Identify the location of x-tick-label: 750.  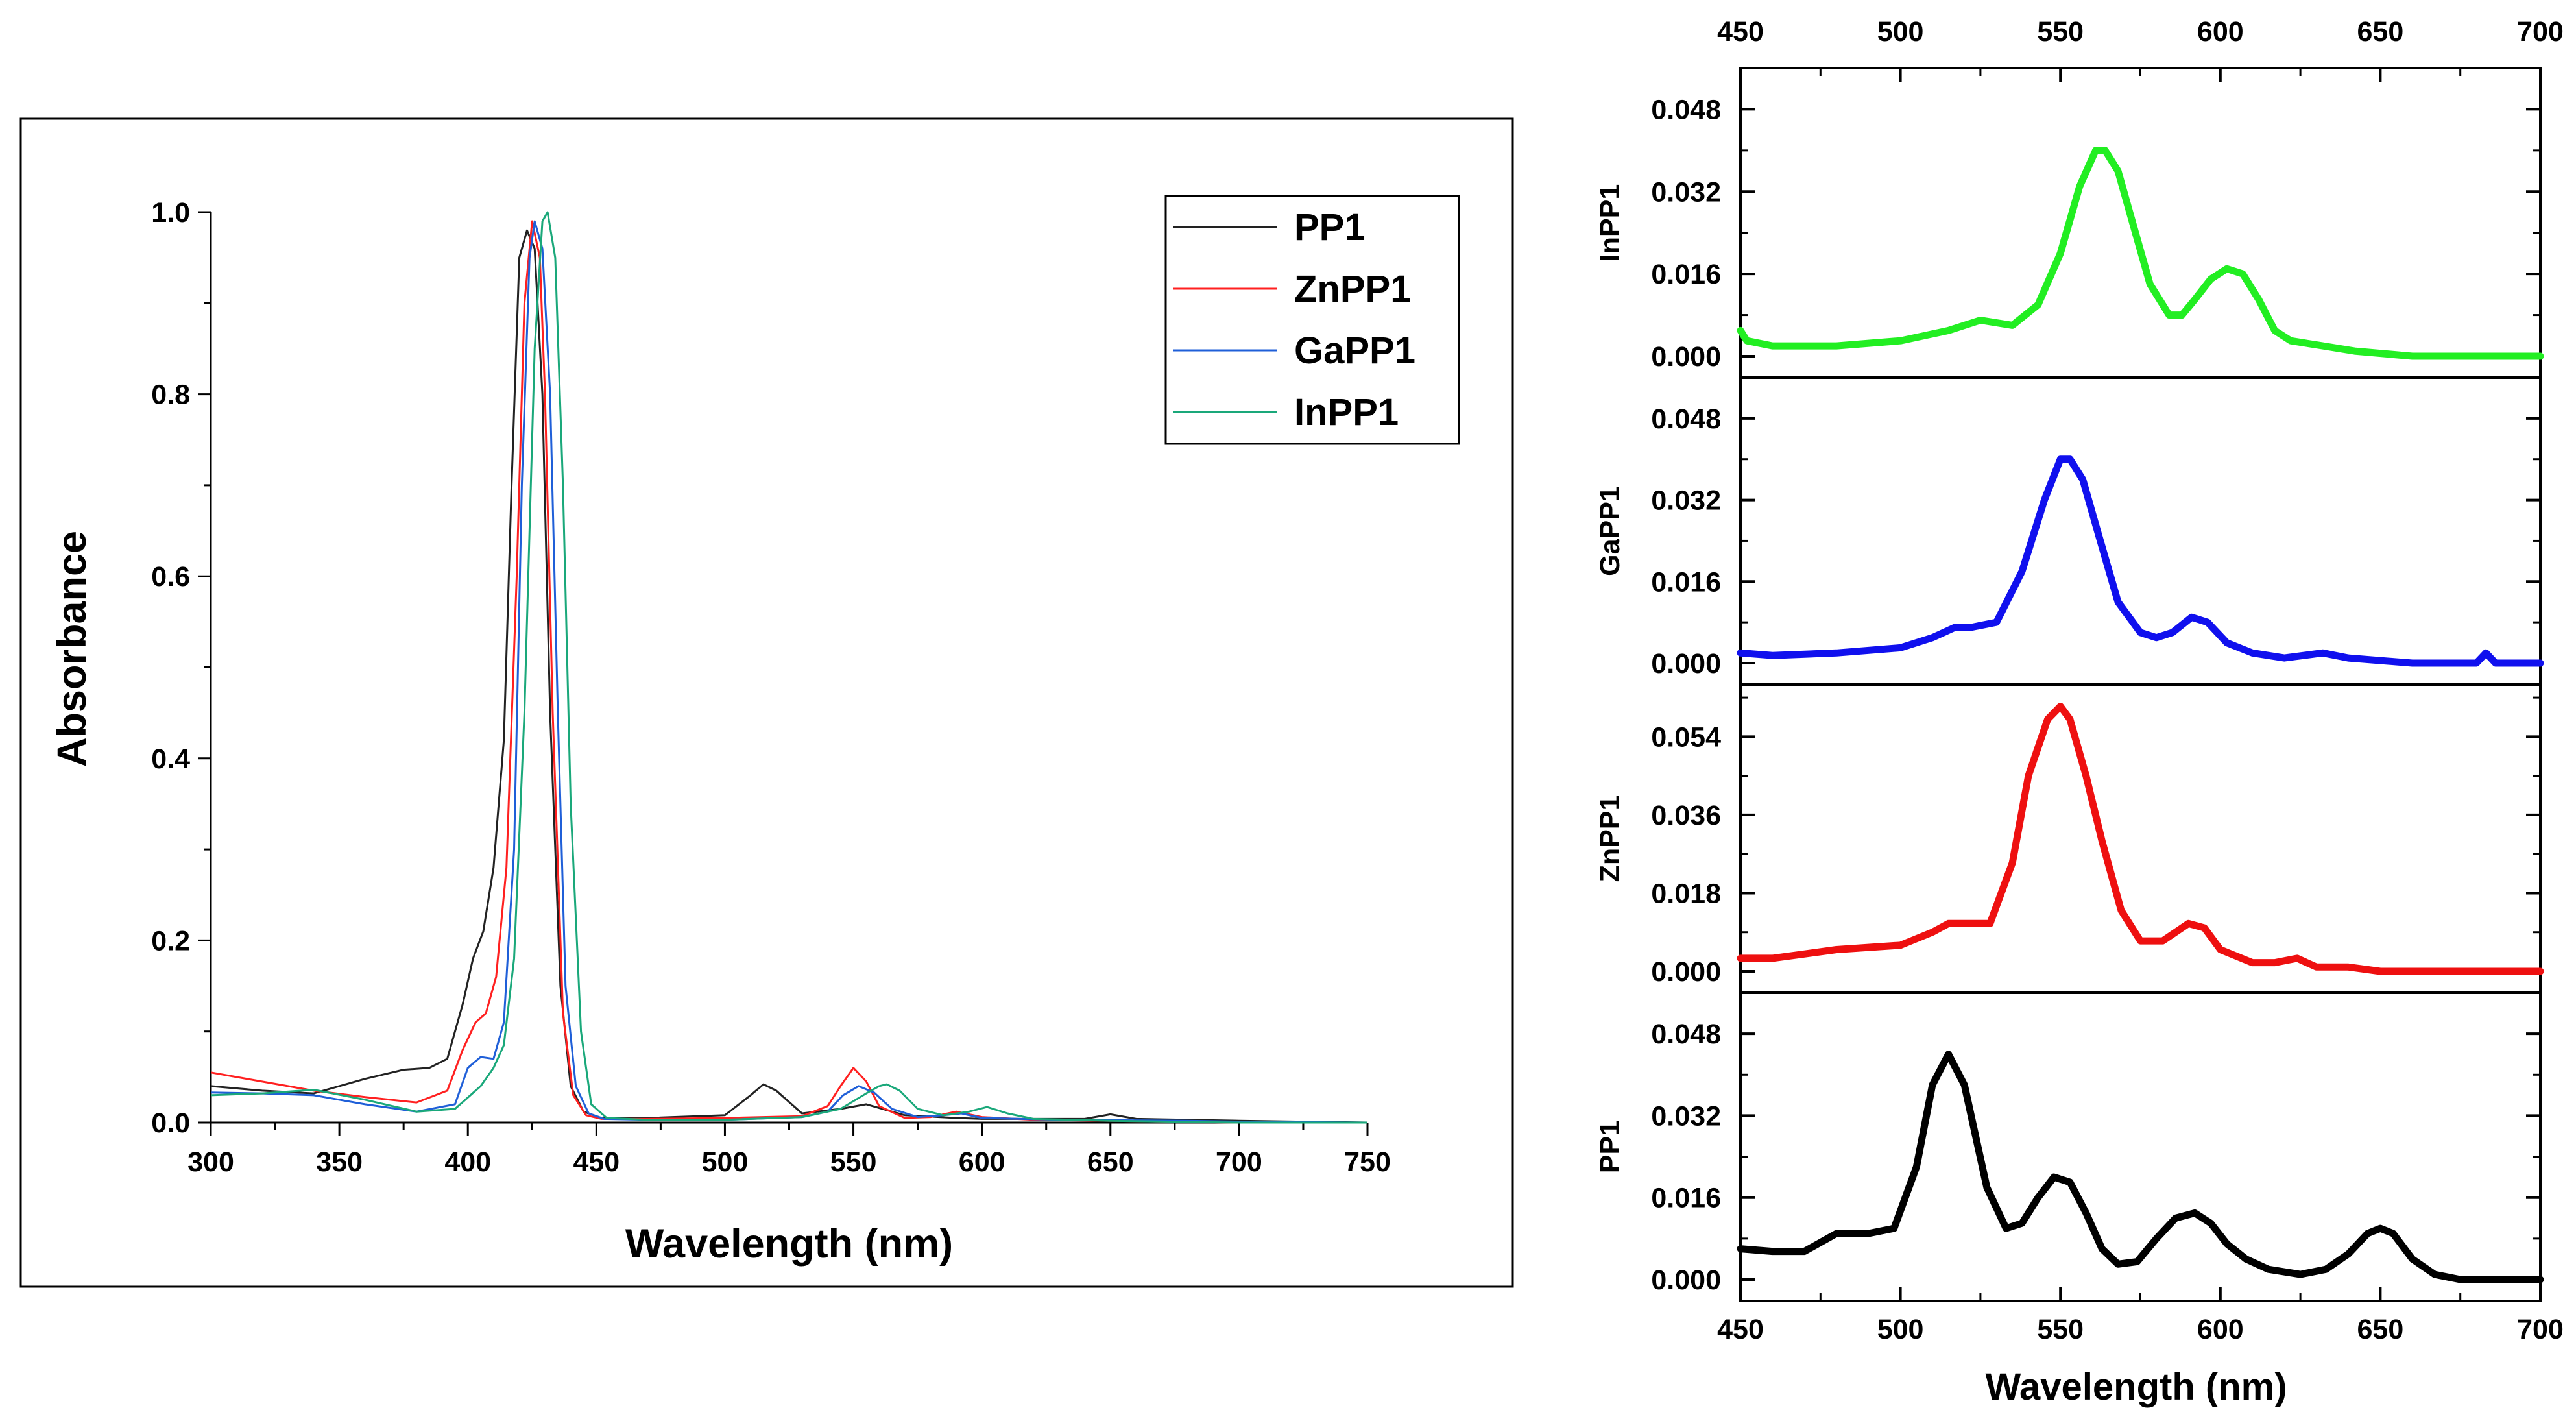
(1367, 1162).